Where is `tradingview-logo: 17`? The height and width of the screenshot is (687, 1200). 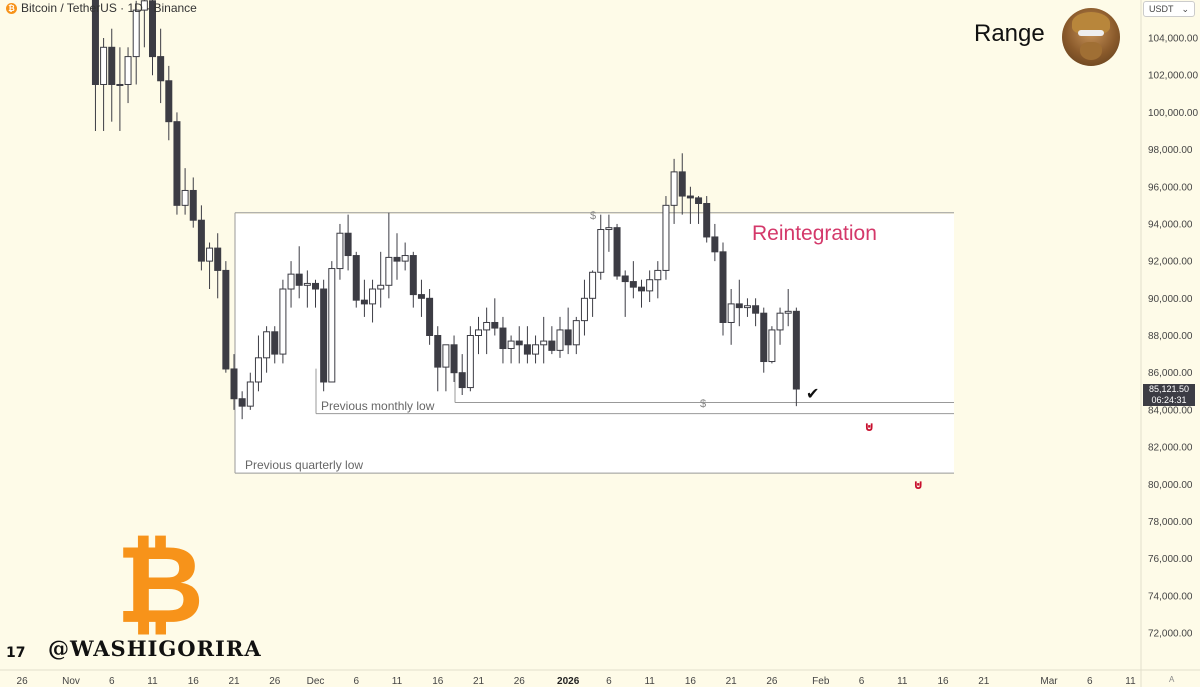 tradingview-logo: 17 is located at coordinates (16, 653).